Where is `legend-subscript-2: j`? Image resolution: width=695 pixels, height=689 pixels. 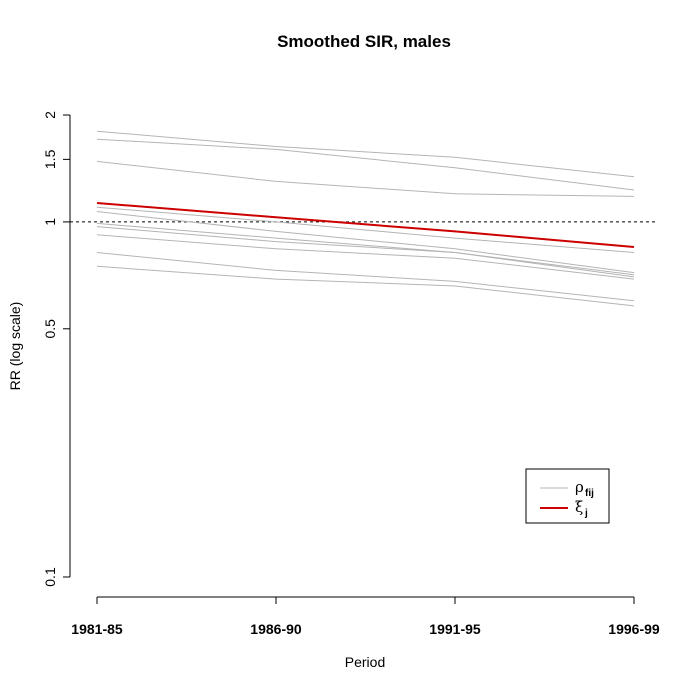 legend-subscript-2: j is located at coordinates (586, 513).